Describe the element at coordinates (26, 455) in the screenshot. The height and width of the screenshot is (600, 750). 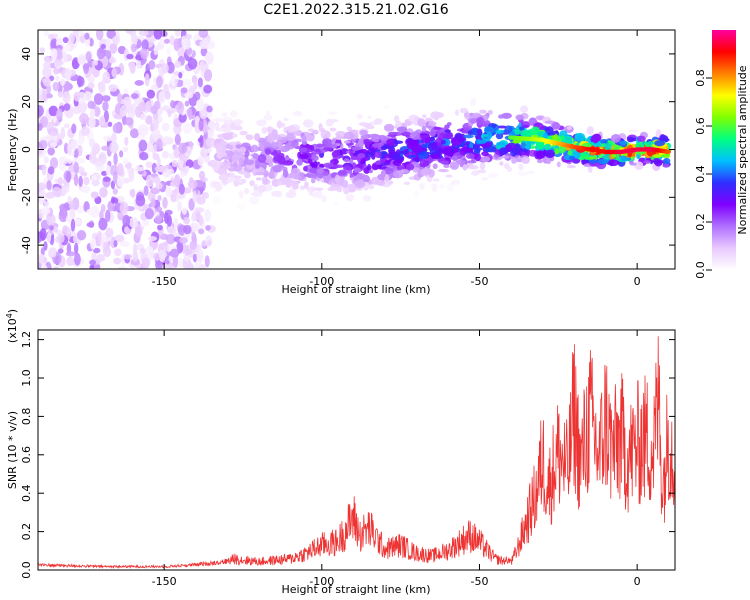
I see `y-tick-label: 0.6` at that location.